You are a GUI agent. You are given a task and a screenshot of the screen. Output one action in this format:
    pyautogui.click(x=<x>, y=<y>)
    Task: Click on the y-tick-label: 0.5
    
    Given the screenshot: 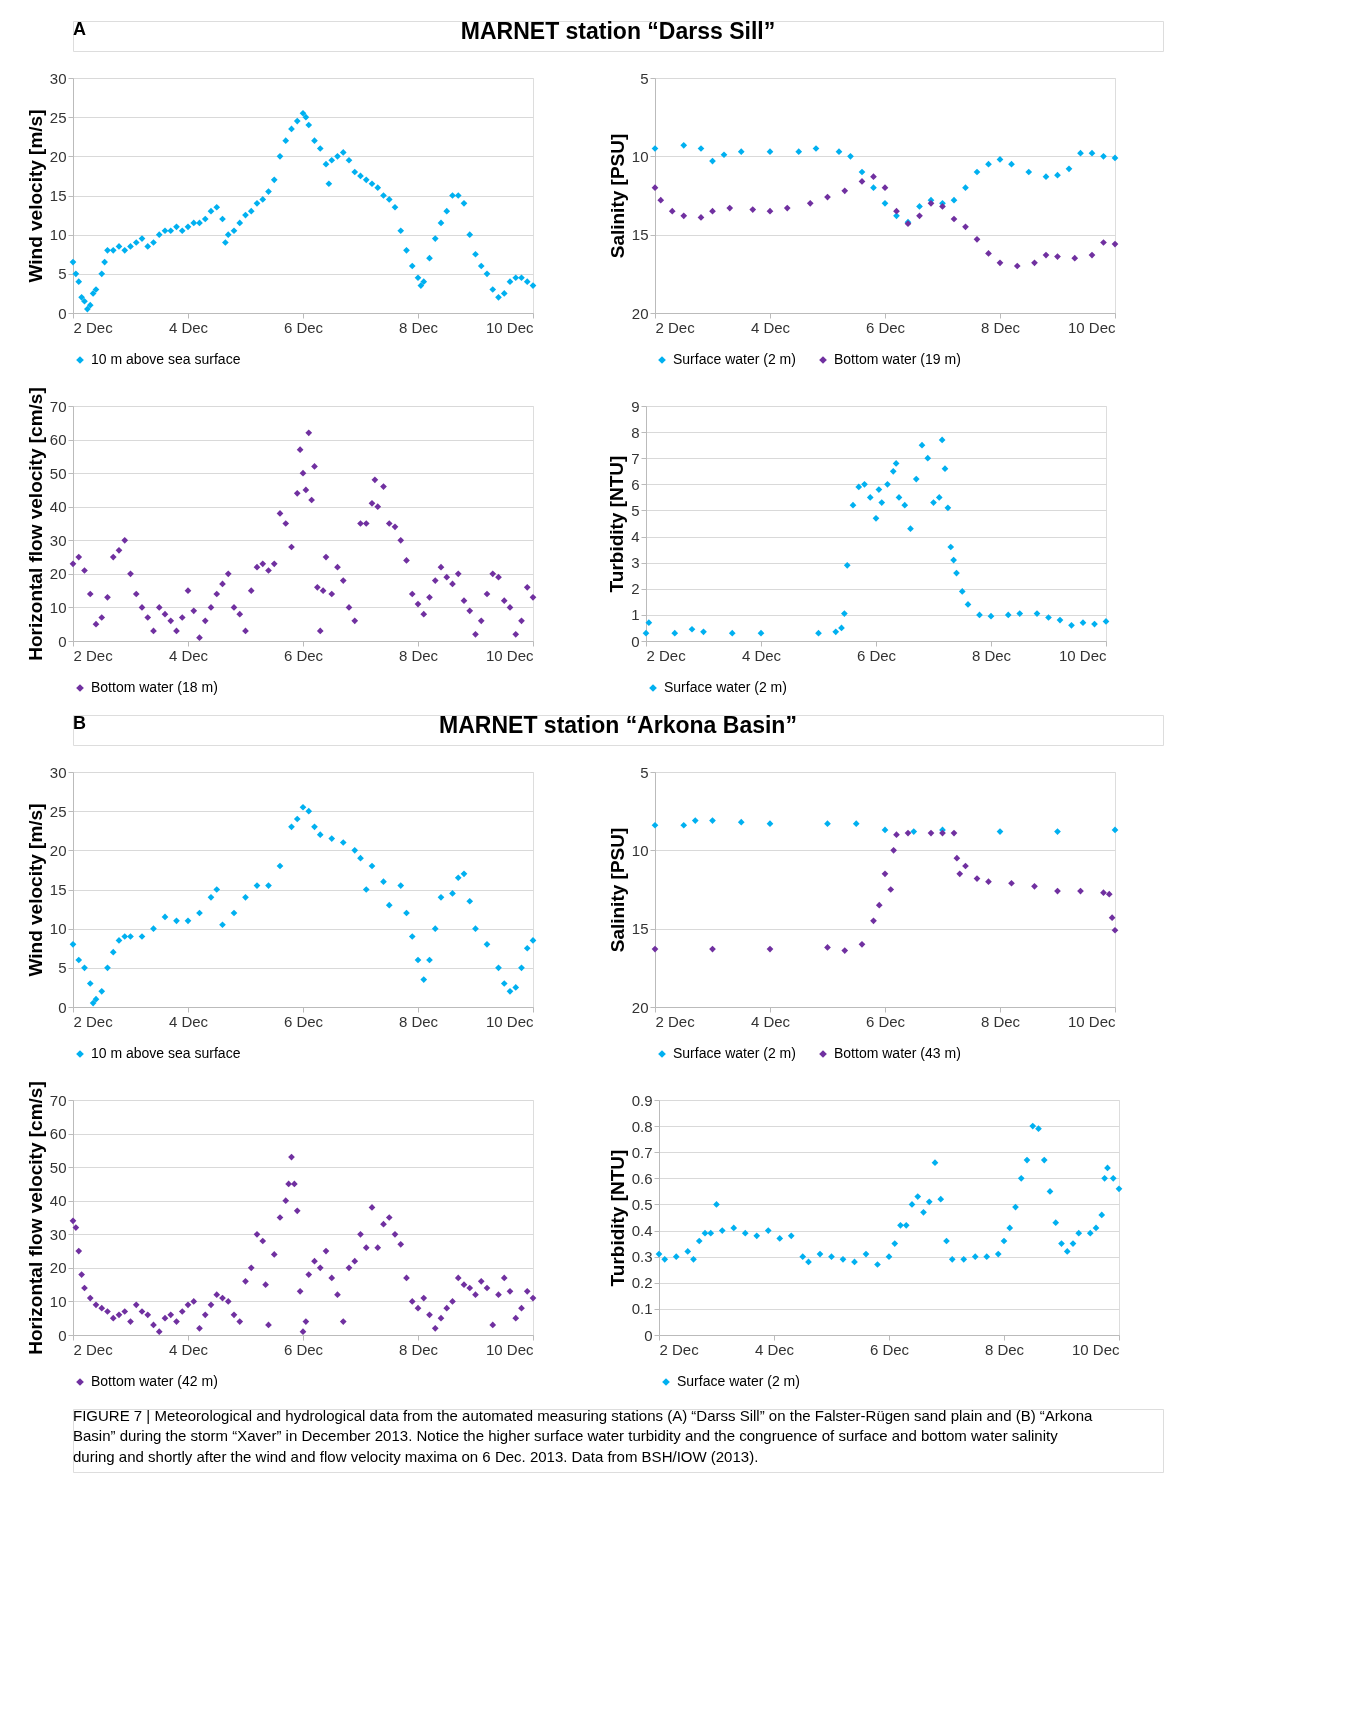 What is the action you would take?
    pyautogui.click(x=642, y=1204)
    